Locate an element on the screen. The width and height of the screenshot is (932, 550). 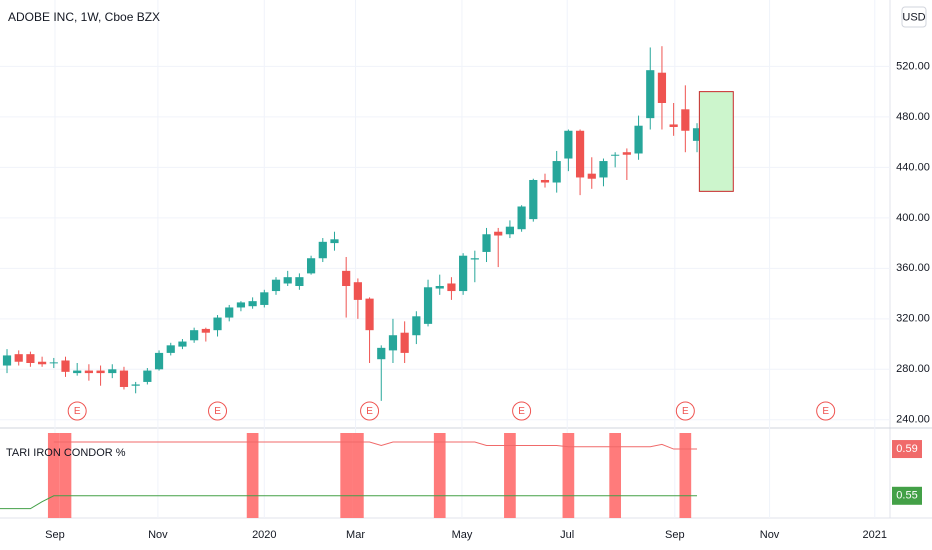
x-tick-label: May is located at coordinates (462, 535).